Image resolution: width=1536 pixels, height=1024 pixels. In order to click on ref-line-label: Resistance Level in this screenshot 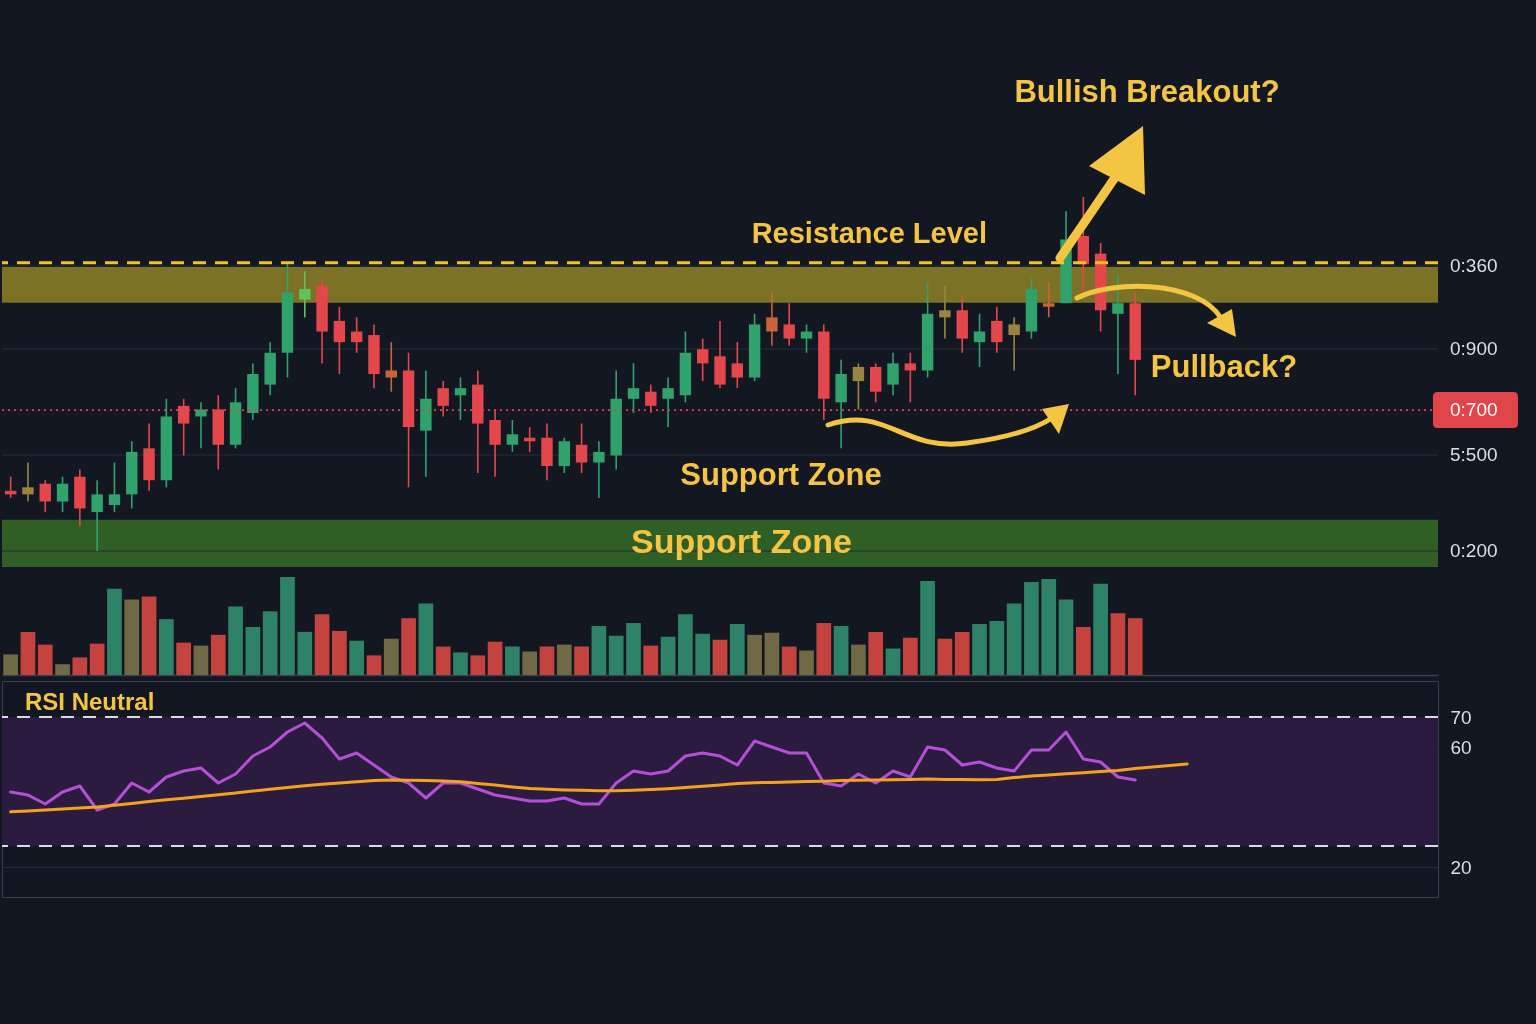, I will do `click(869, 232)`.